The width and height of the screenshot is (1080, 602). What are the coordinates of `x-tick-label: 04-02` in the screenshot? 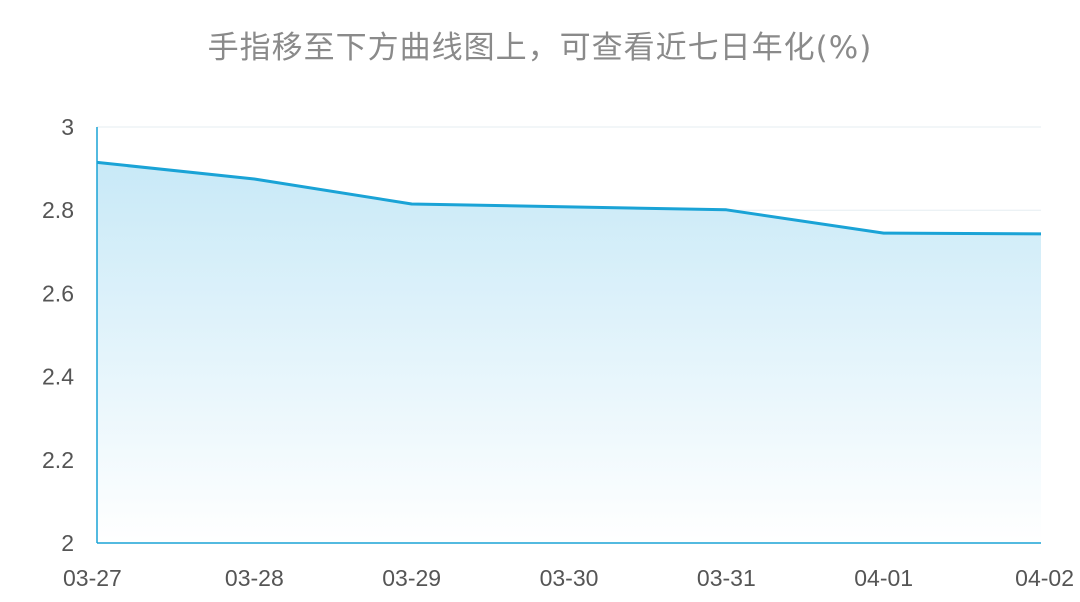 It's located at (1044, 578).